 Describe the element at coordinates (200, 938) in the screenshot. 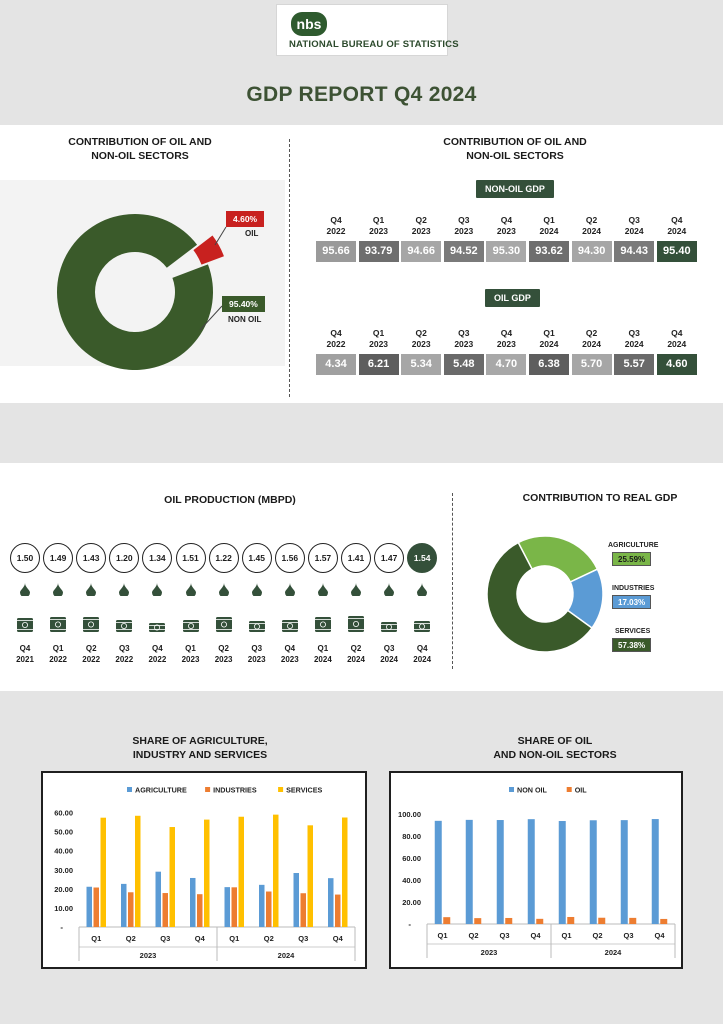

I see `x-tick-label: Q4` at that location.